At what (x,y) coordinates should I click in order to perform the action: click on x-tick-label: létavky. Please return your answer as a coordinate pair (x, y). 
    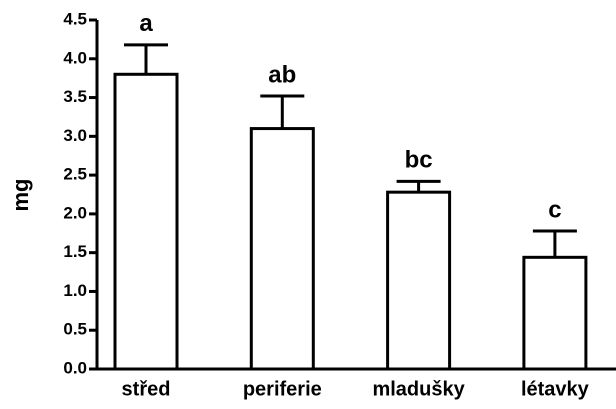
    Looking at the image, I should click on (555, 389).